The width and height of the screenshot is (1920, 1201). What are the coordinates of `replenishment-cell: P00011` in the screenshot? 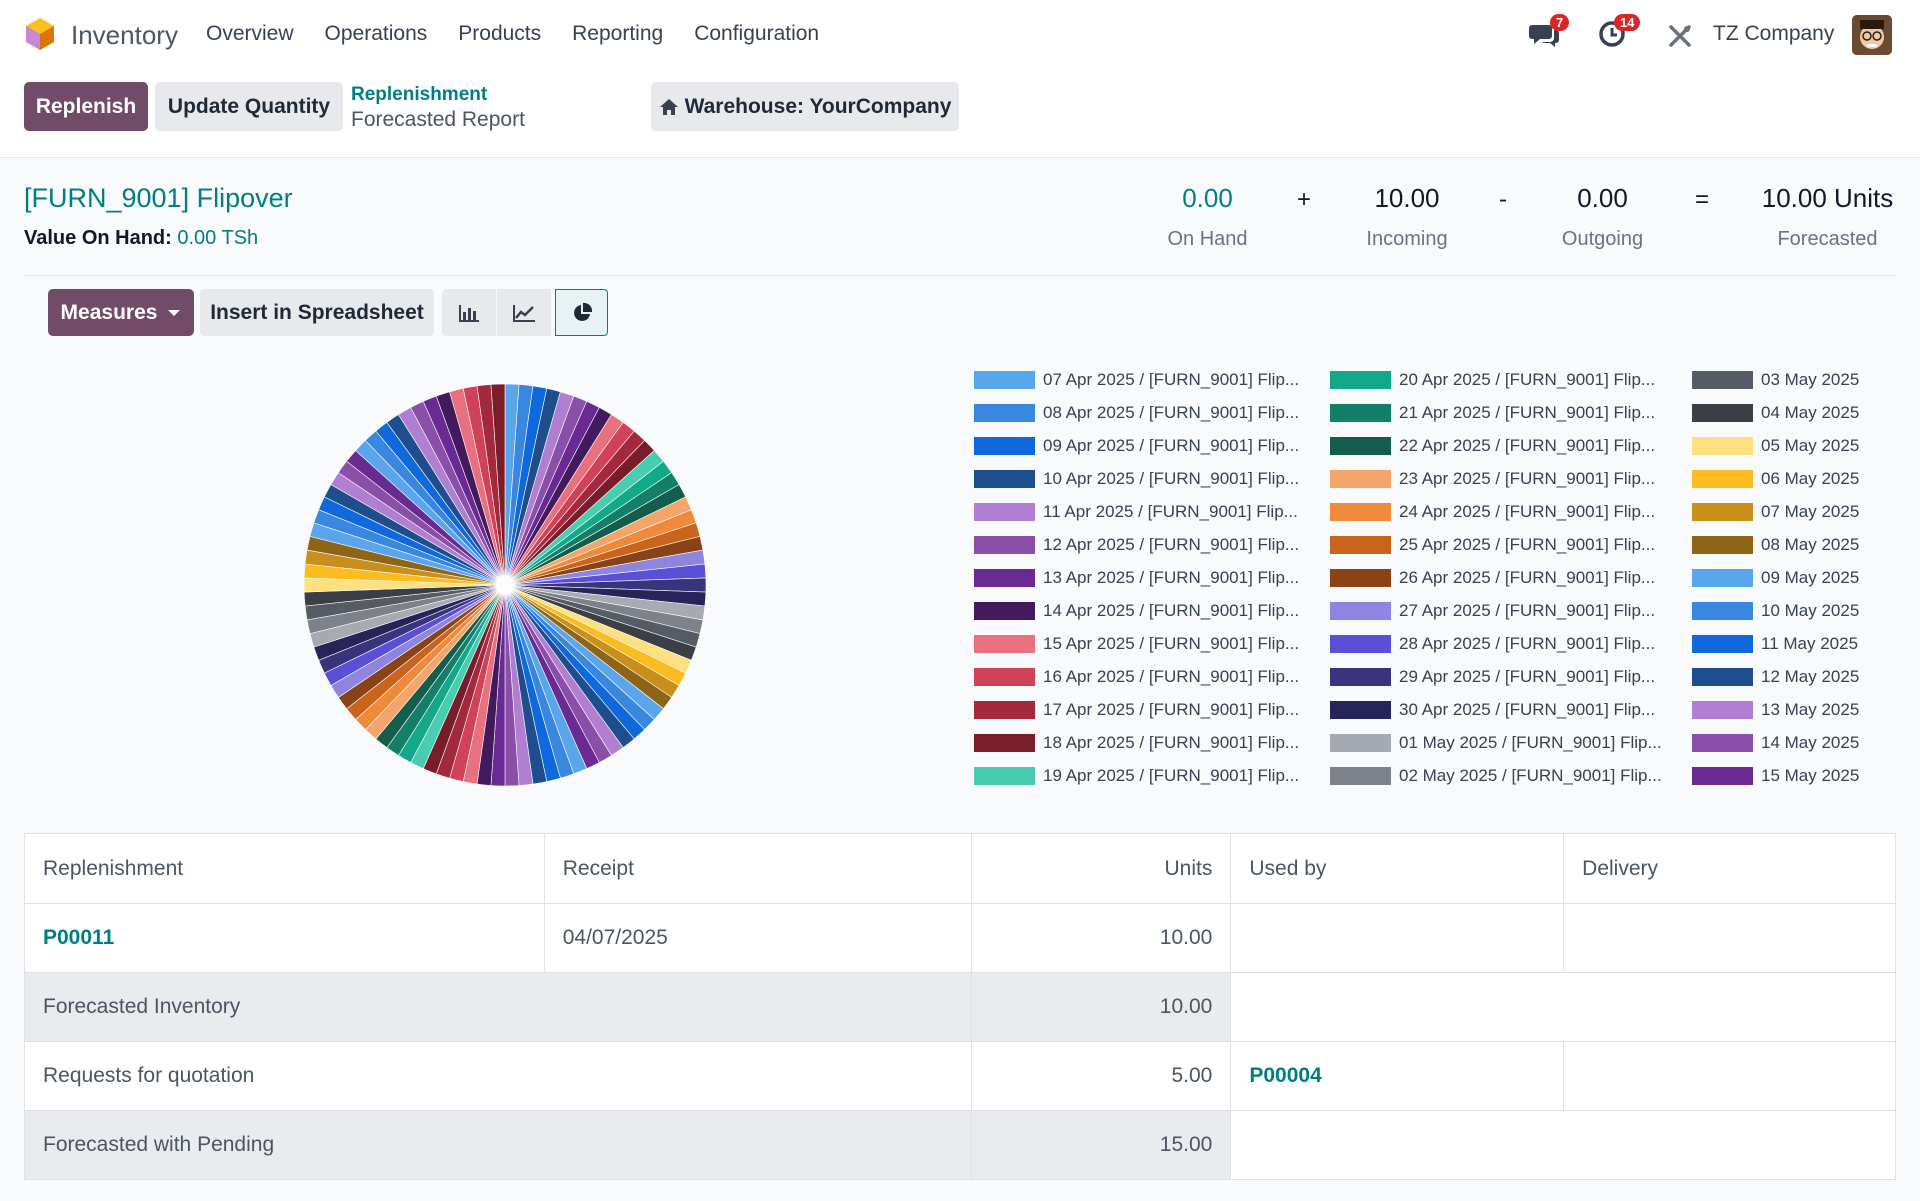 It's located at (284, 938).